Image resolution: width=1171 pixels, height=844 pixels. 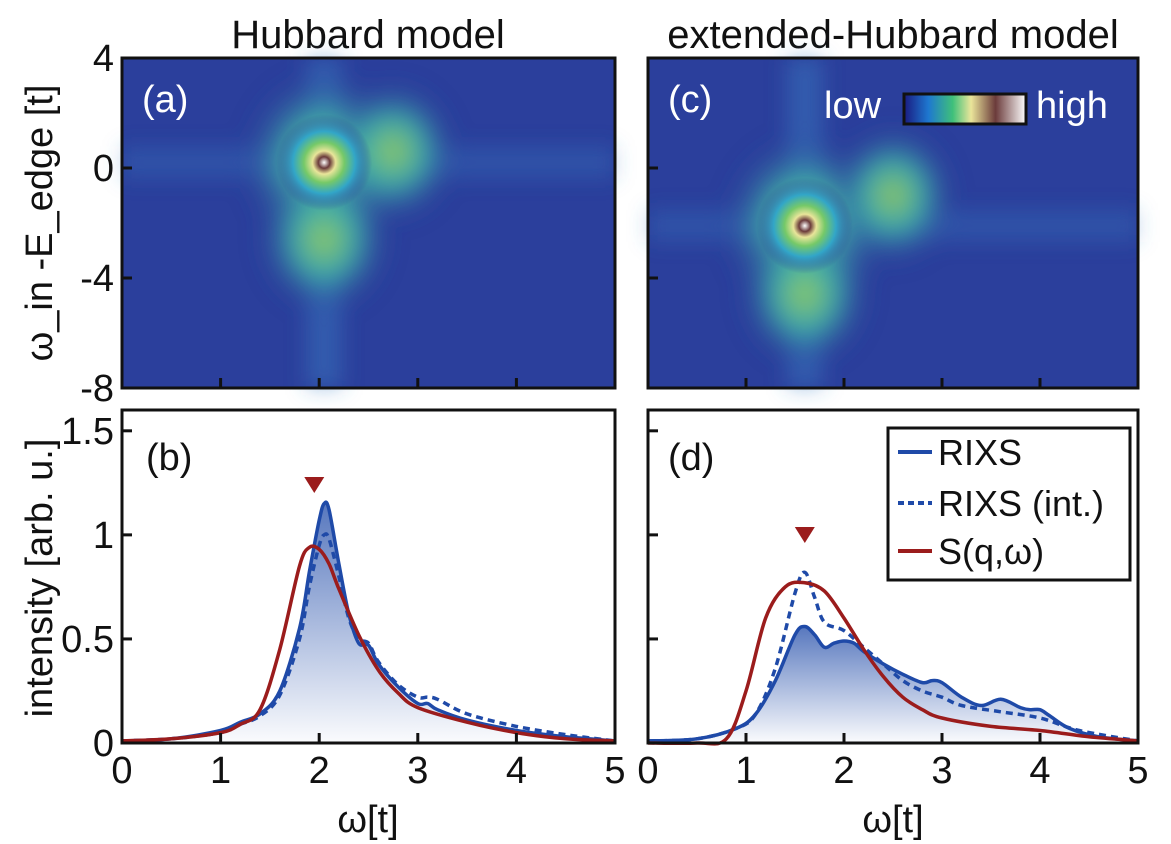 I want to click on legend-label-rixs: RIXS, so click(x=980, y=452).